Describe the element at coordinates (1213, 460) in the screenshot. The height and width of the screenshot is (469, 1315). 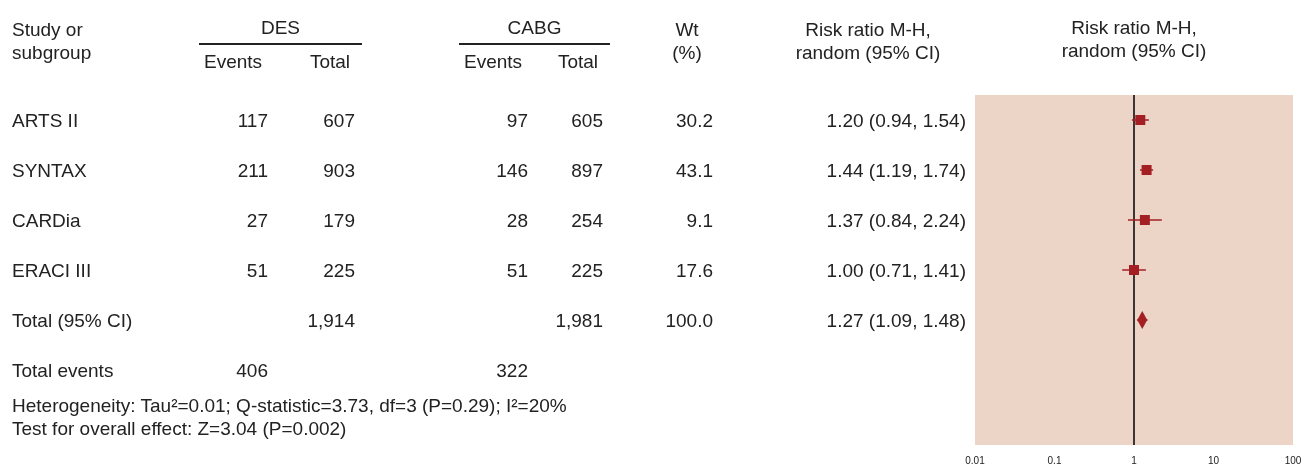
I see `x-tick-label: 10` at that location.